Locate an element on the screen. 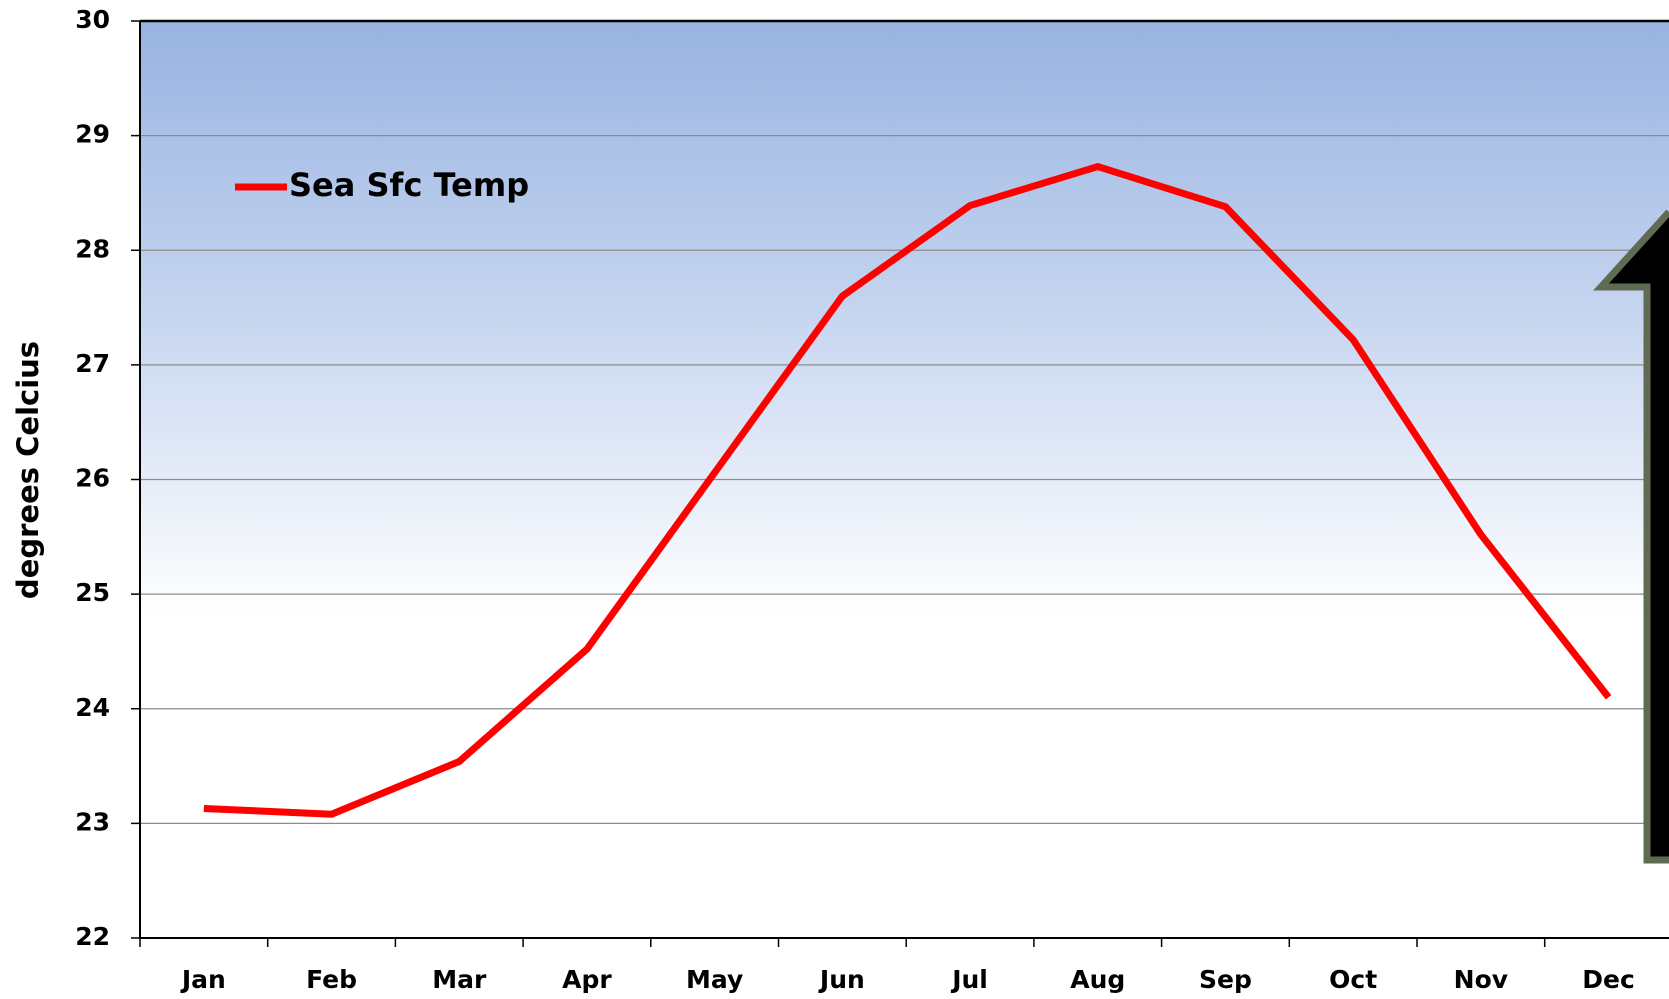  legend-label: Sea Sfc Temp is located at coordinates (409, 185).